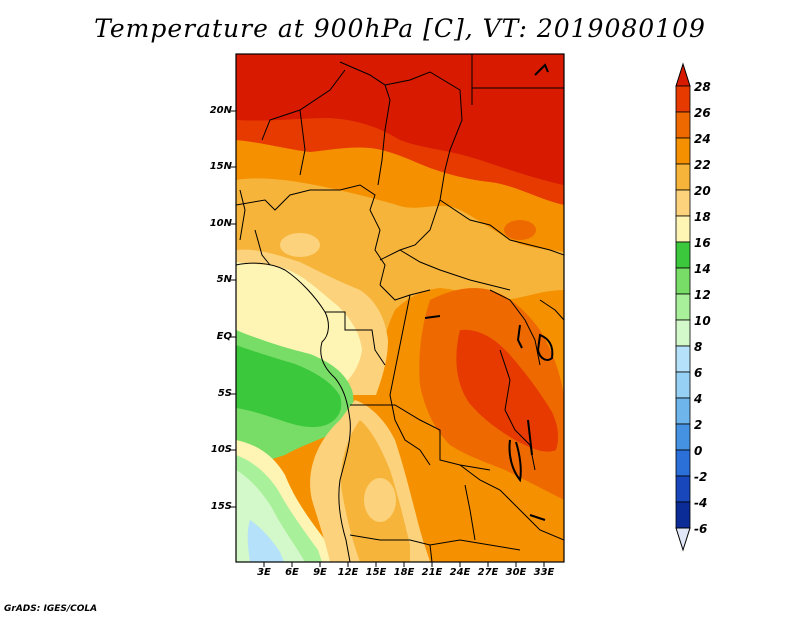  What do you see at coordinates (432, 572) in the screenshot?
I see `lon-label: 21E` at bounding box center [432, 572].